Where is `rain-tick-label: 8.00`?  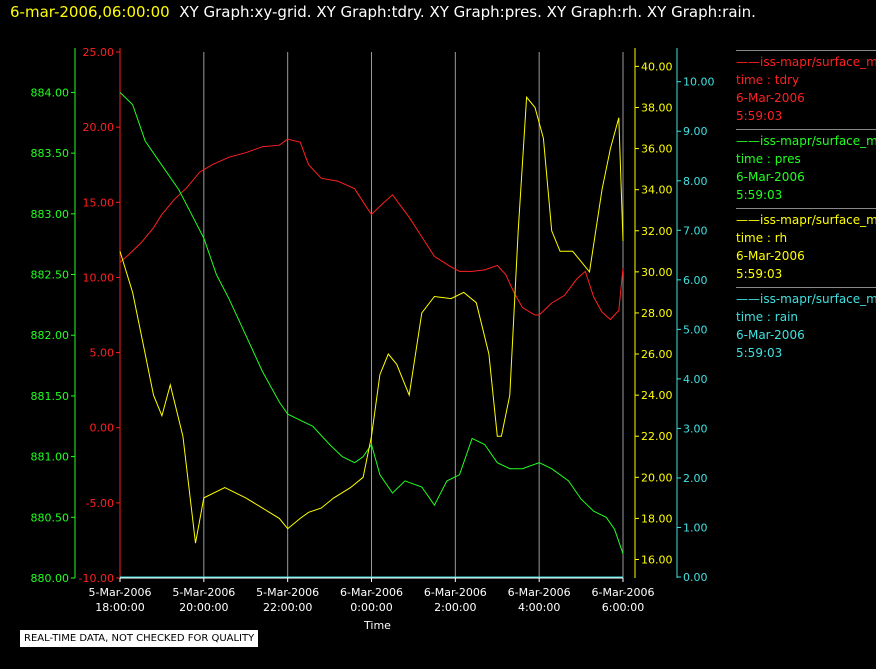 rain-tick-label: 8.00 is located at coordinates (695, 181).